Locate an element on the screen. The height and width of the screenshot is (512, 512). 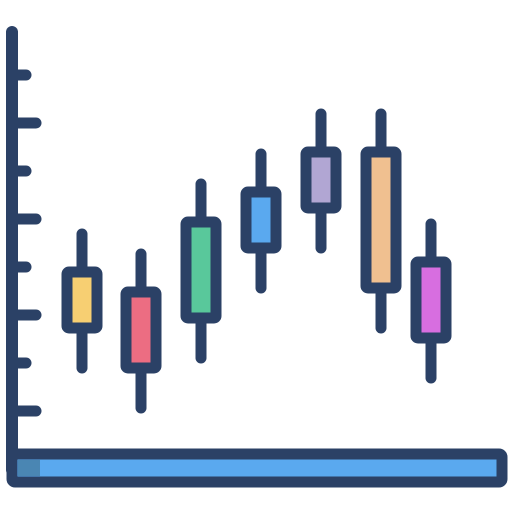
y-axis-ticks is located at coordinates (24, 243).